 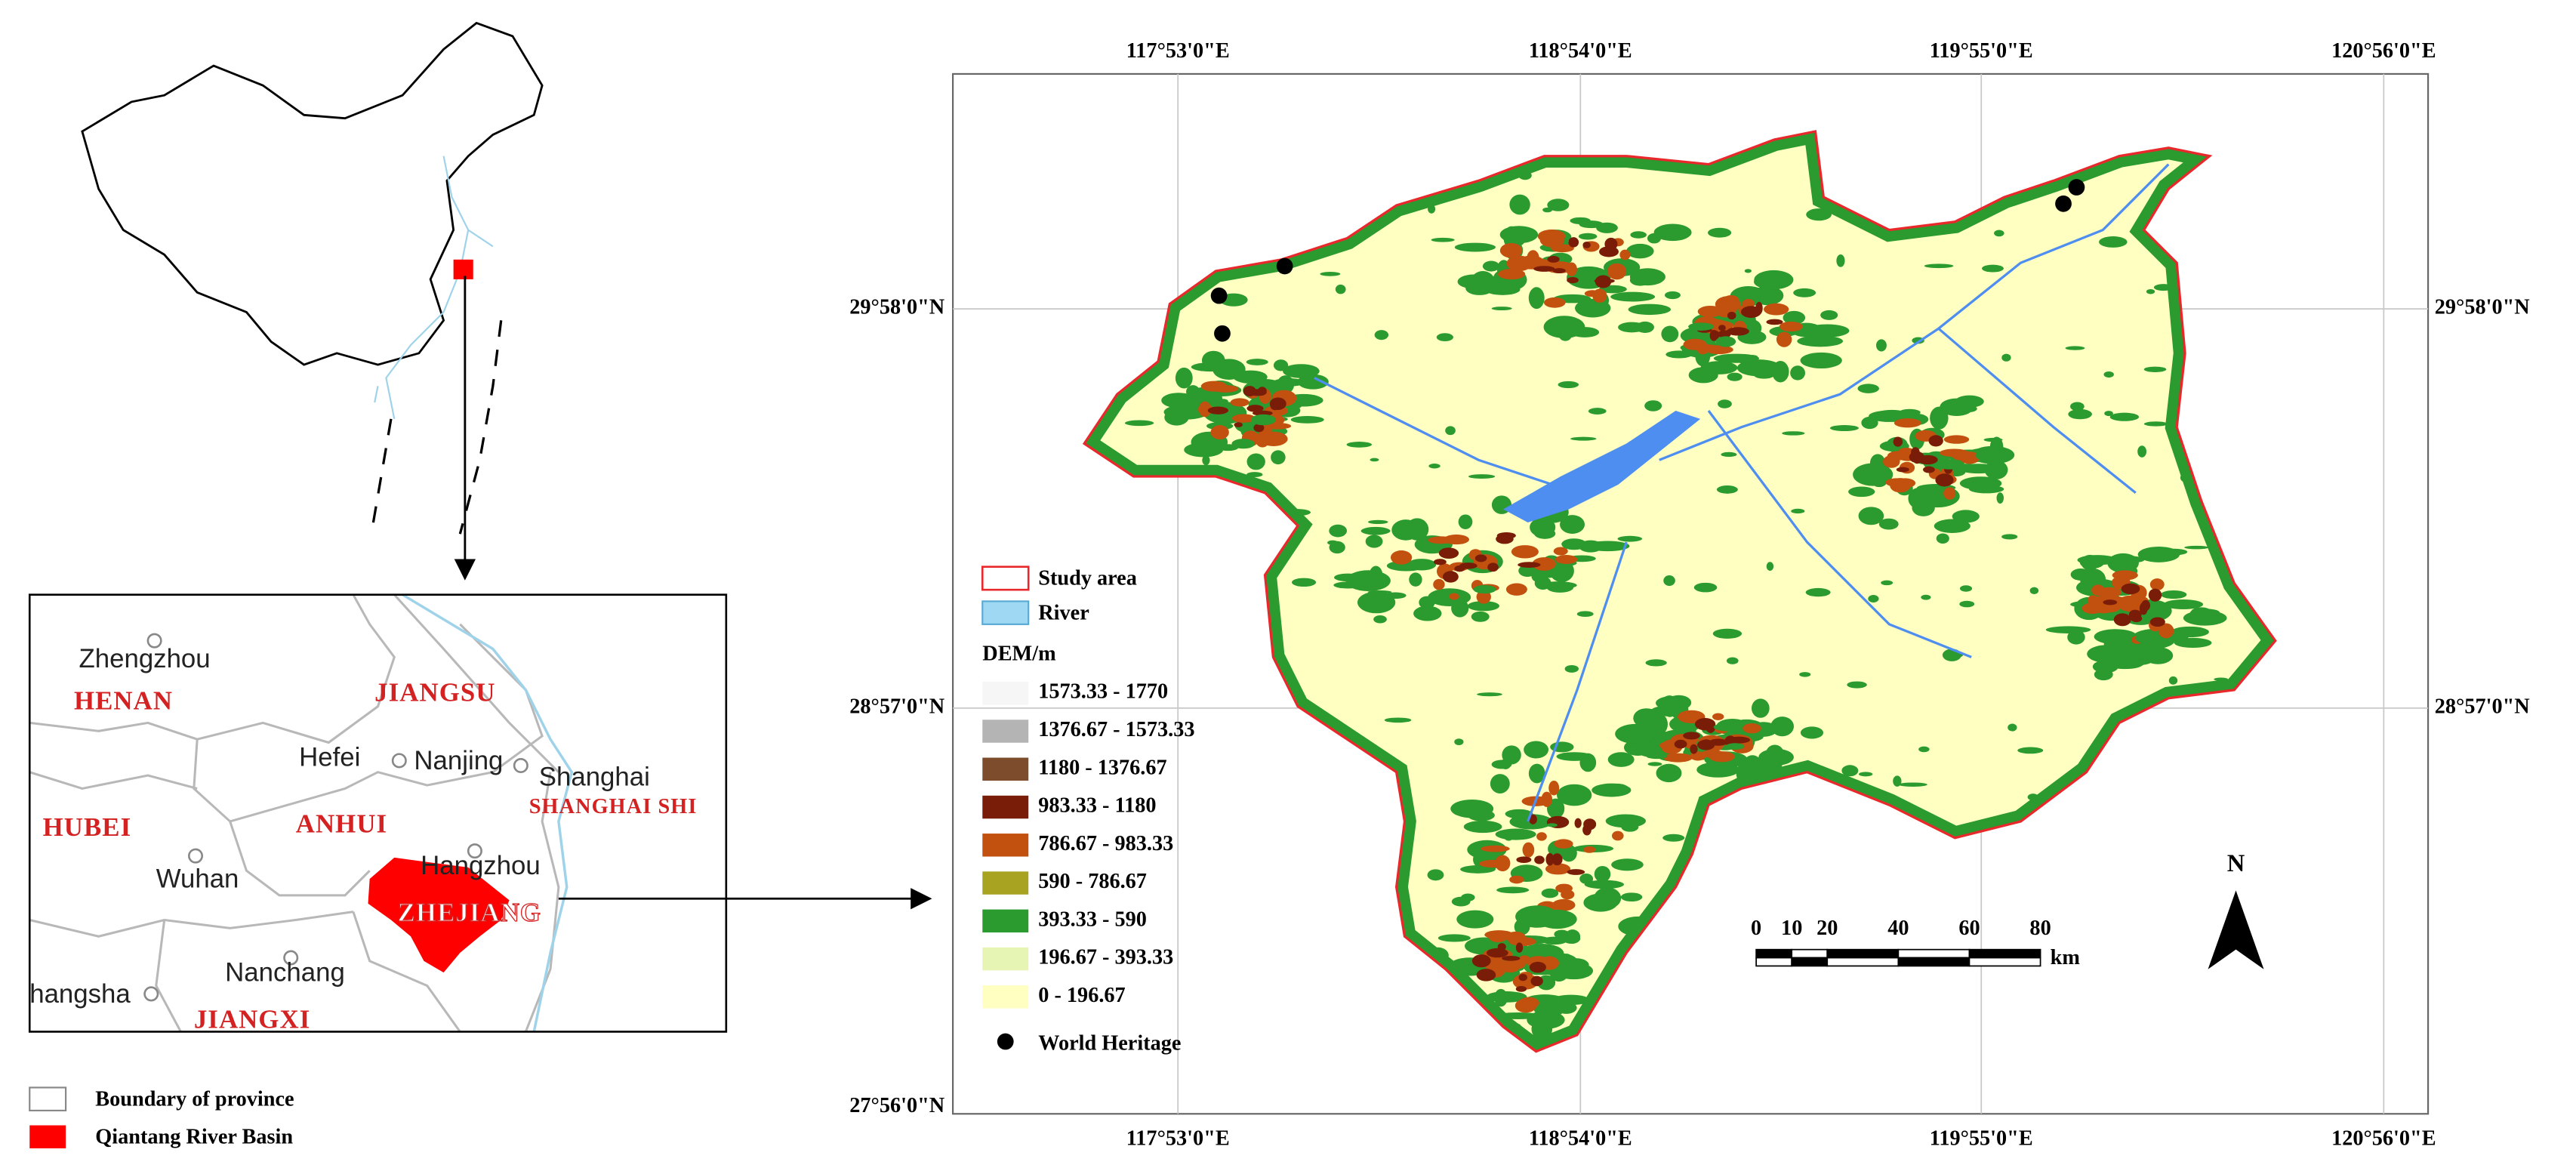 I want to click on legend-label: 393.33 - 590, so click(x=1092, y=919).